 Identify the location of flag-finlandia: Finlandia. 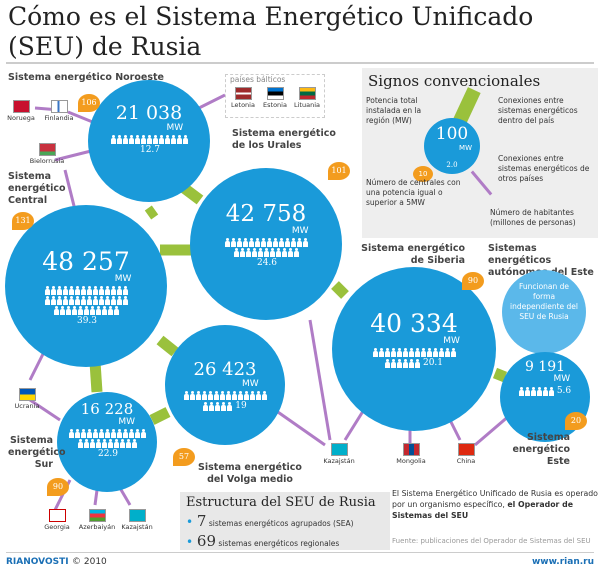
(59, 111).